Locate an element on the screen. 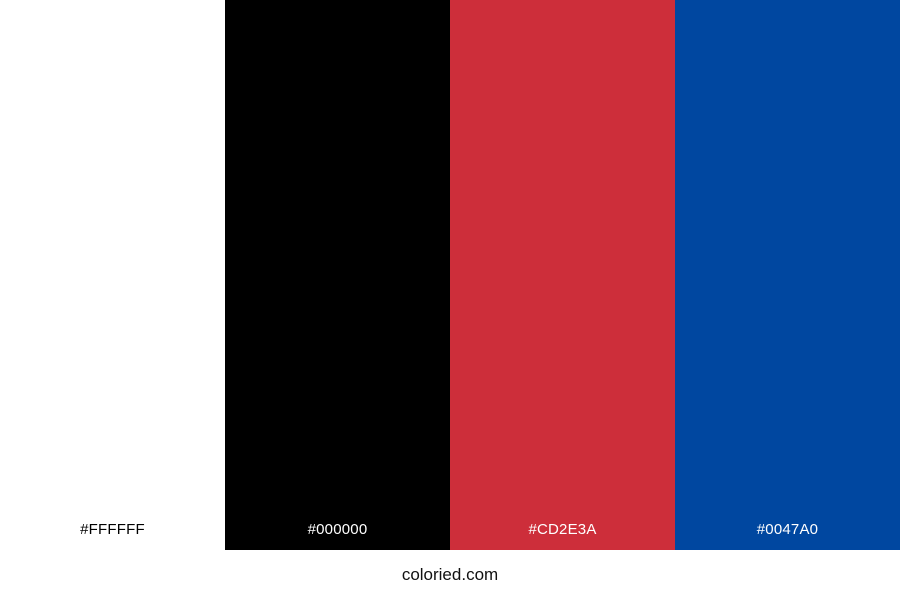  site-credit: coloried.com is located at coordinates (450, 574).